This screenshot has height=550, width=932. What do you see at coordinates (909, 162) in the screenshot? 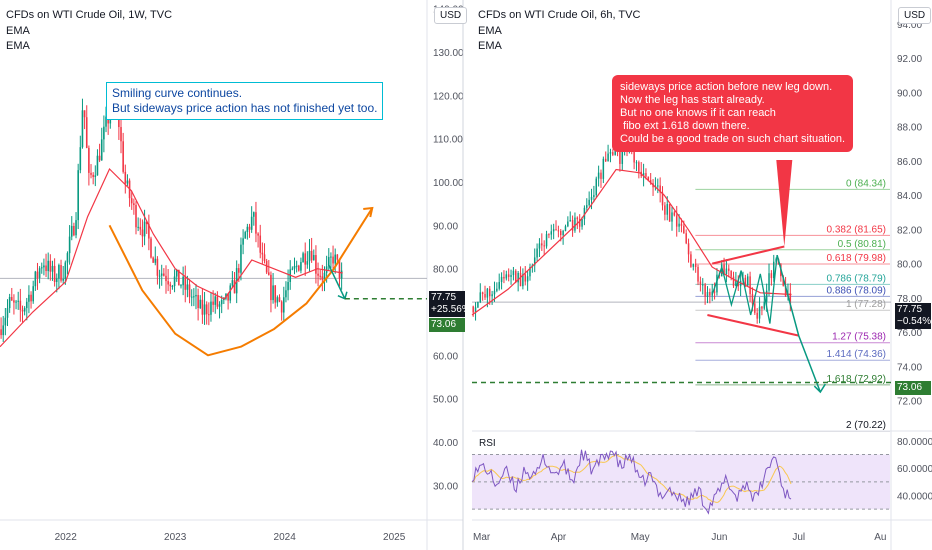
I see `right-y-tick-label: 86.00` at bounding box center [909, 162].